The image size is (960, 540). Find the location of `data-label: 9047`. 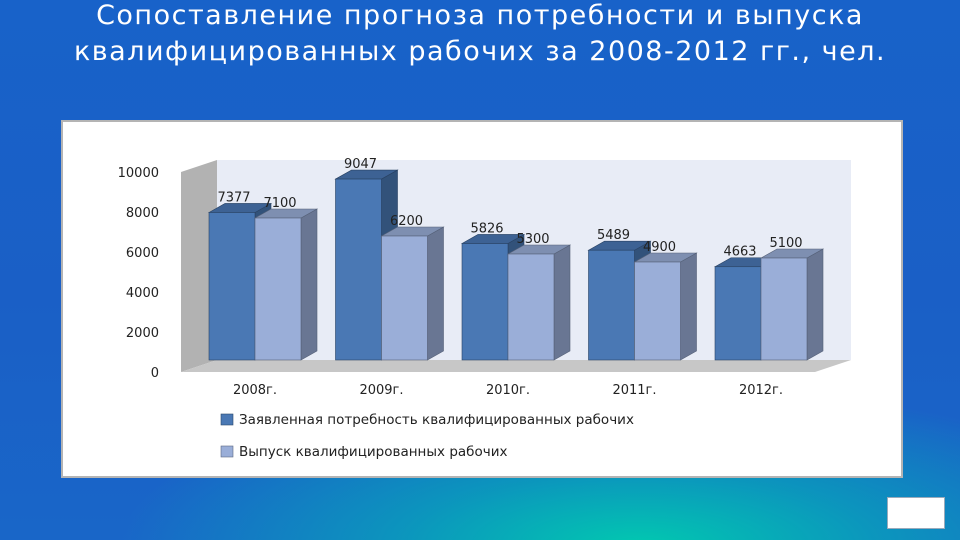

data-label: 9047 is located at coordinates (360, 164).